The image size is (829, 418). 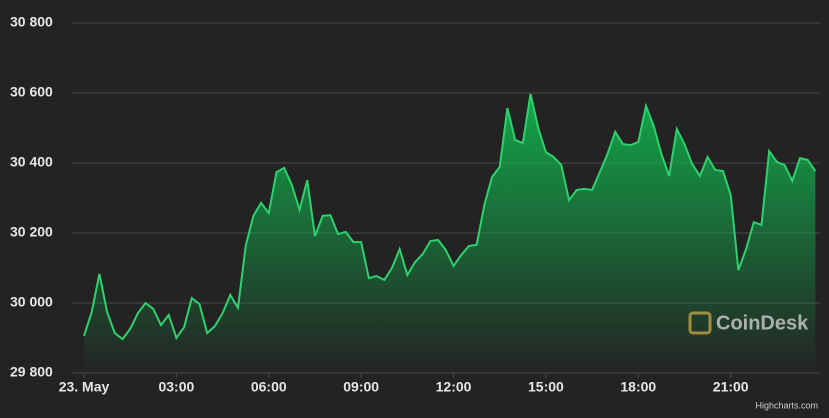 What do you see at coordinates (176, 387) in the screenshot?
I see `x-tick-label: 03:00` at bounding box center [176, 387].